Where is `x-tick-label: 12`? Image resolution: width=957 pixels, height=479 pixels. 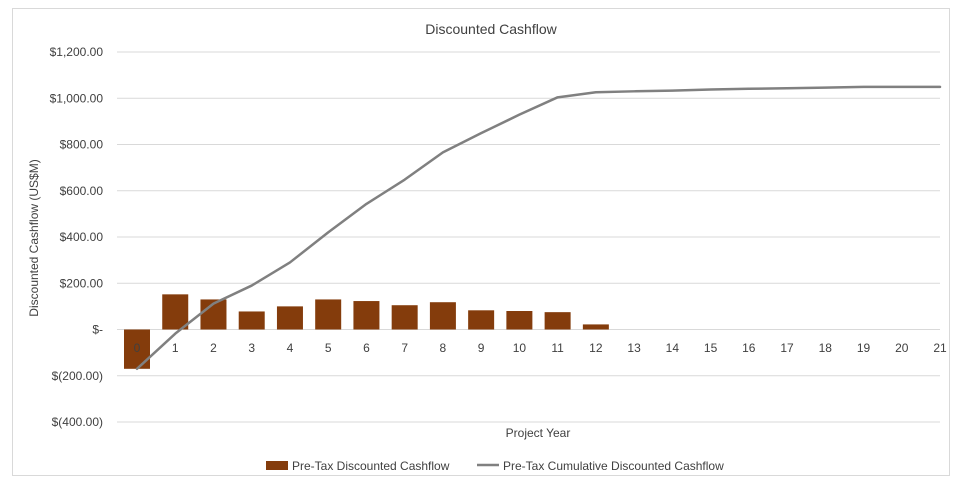 x-tick-label: 12 is located at coordinates (596, 348).